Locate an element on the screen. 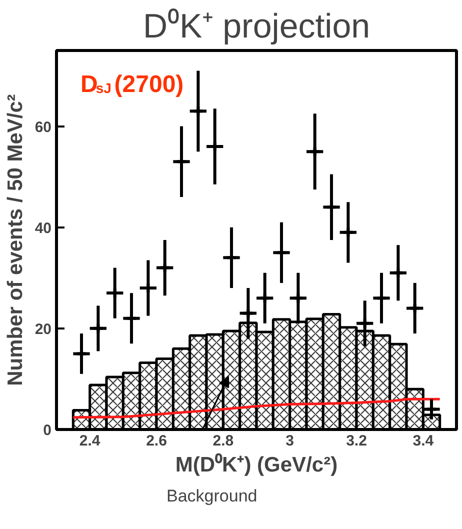 The width and height of the screenshot is (462, 529). x-tick-label: 3.4 is located at coordinates (423, 441).